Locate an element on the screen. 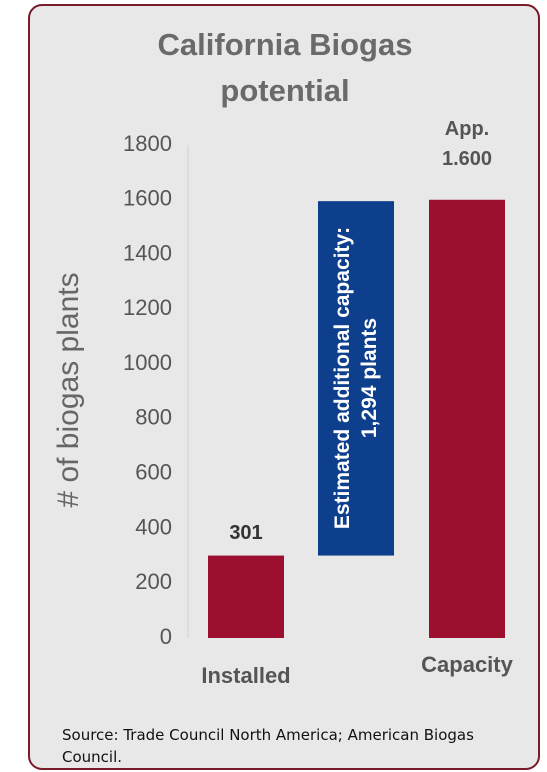 This screenshot has height=772, width=547. y-tick-label: 1800 is located at coordinates (147, 143).